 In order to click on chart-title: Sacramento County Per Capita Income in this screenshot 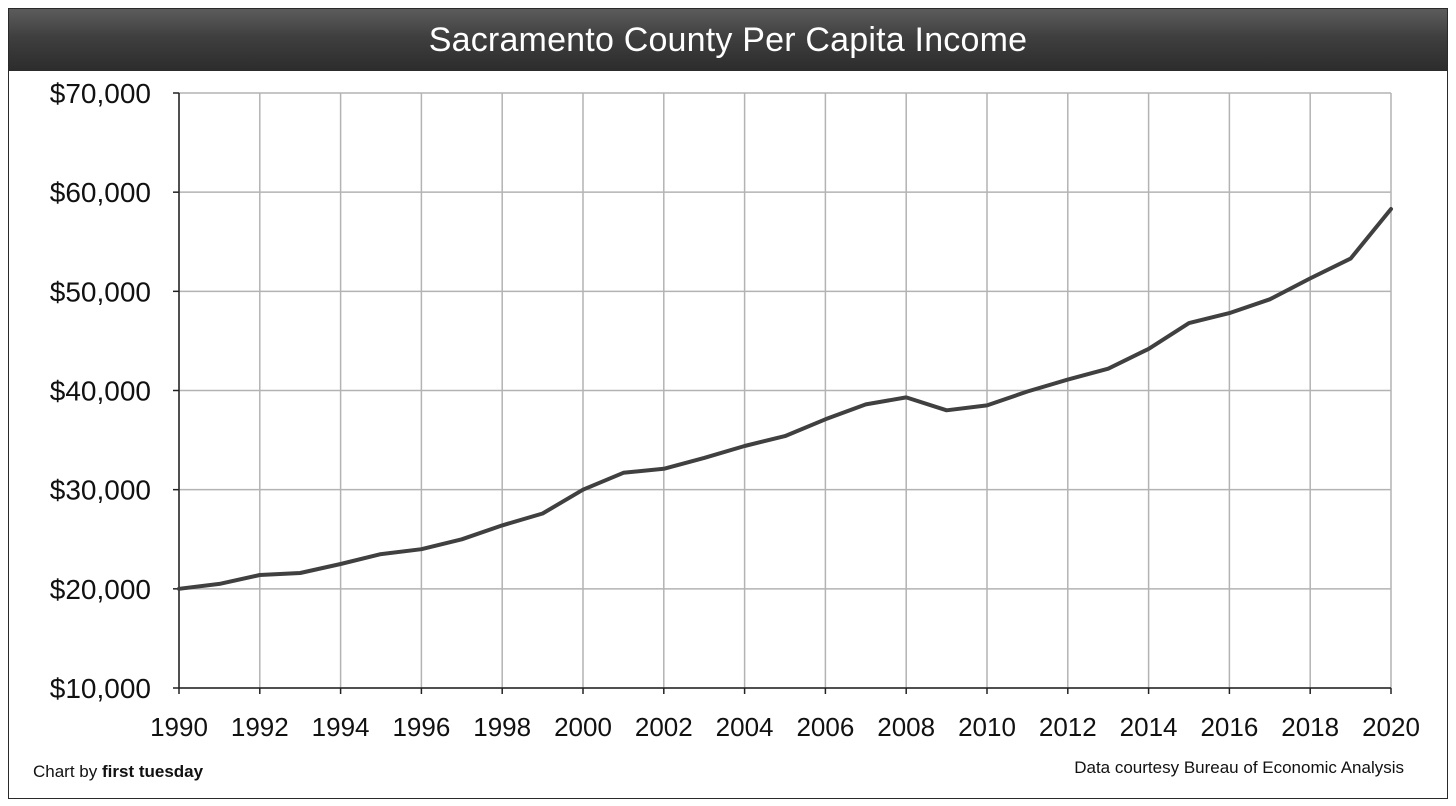, I will do `click(728, 39)`.